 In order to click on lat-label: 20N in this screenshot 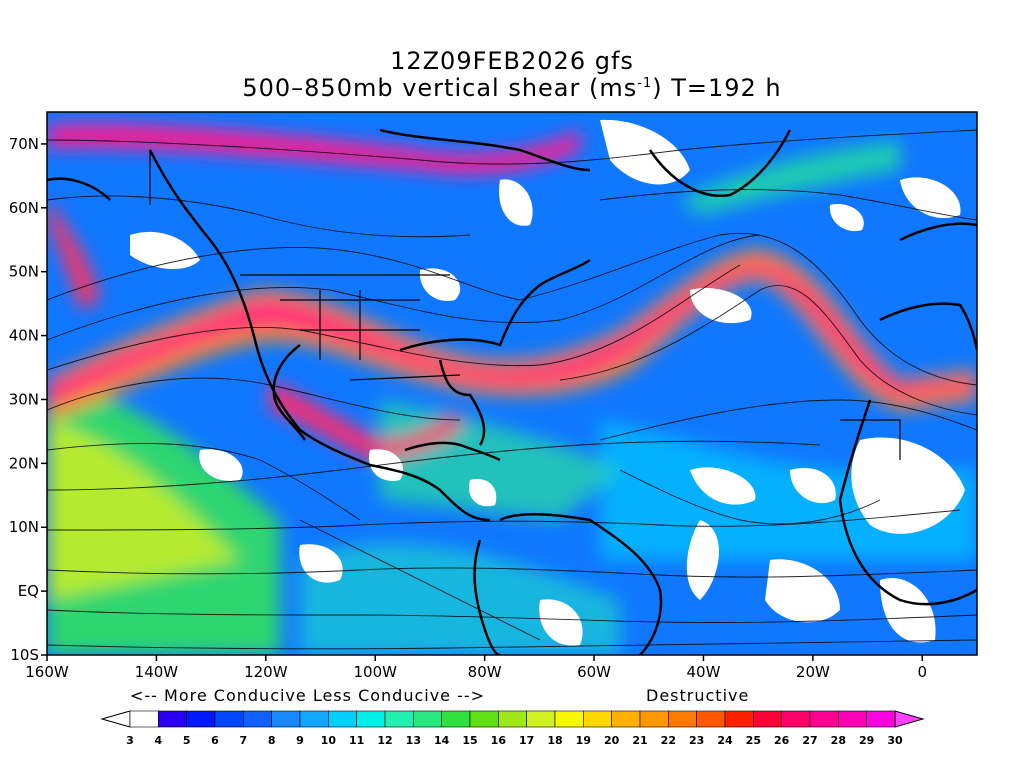, I will do `click(24, 463)`.